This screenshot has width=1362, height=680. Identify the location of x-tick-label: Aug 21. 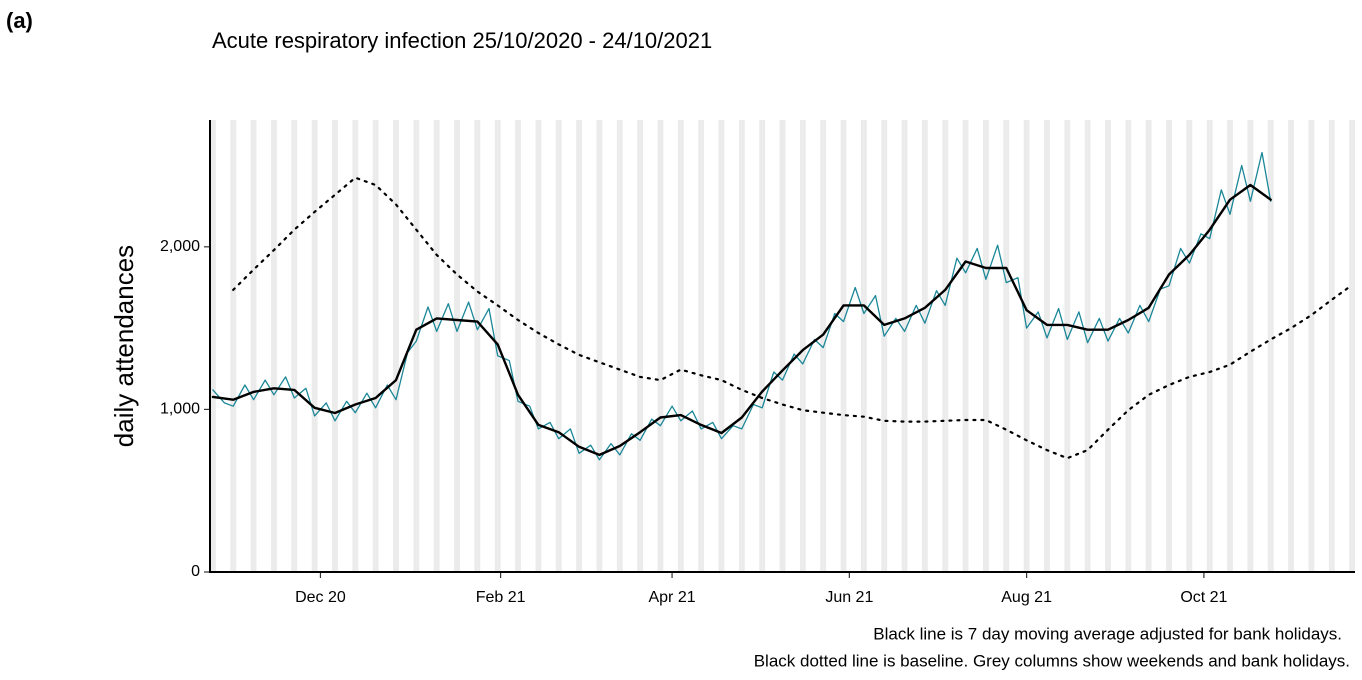
(1026, 597).